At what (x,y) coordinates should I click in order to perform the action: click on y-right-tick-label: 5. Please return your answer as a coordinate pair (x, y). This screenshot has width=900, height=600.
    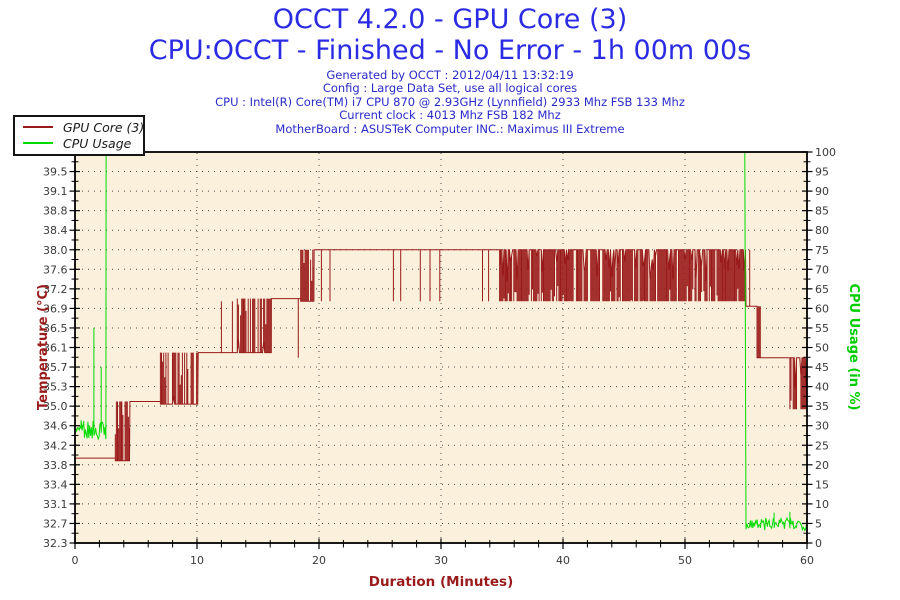
    Looking at the image, I should click on (818, 523).